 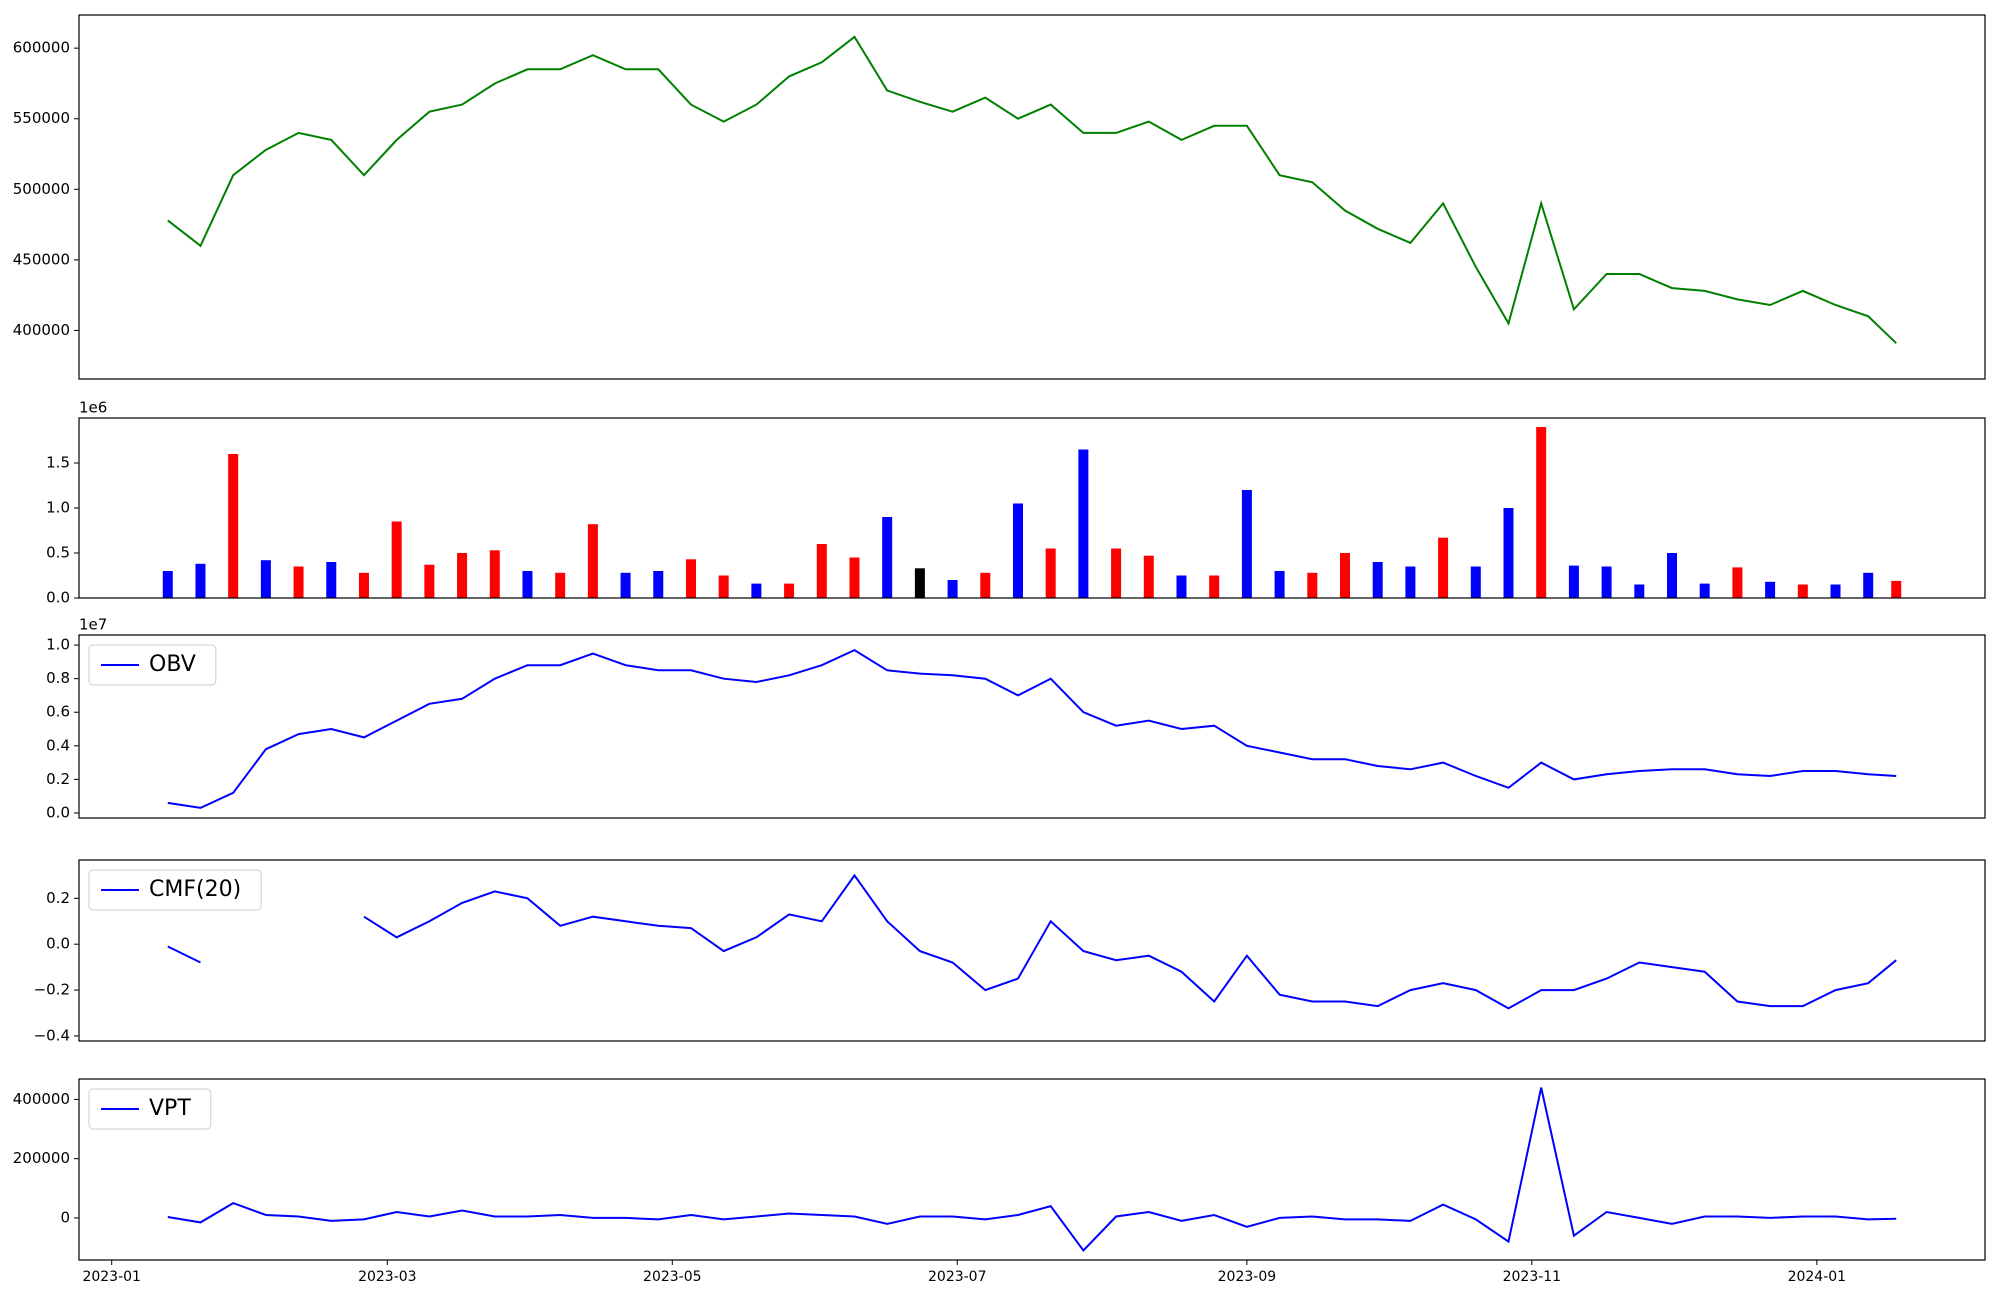 What do you see at coordinates (52, 1035) in the screenshot?
I see `y-tick-label: −0.4` at bounding box center [52, 1035].